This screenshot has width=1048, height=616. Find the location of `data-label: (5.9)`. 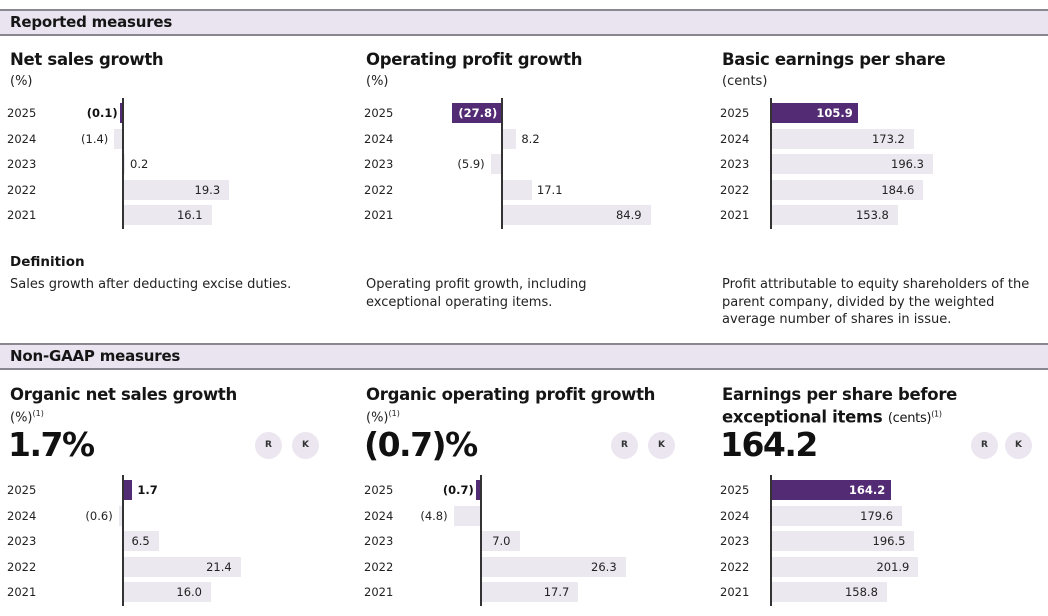

data-label: (5.9) is located at coordinates (471, 164).